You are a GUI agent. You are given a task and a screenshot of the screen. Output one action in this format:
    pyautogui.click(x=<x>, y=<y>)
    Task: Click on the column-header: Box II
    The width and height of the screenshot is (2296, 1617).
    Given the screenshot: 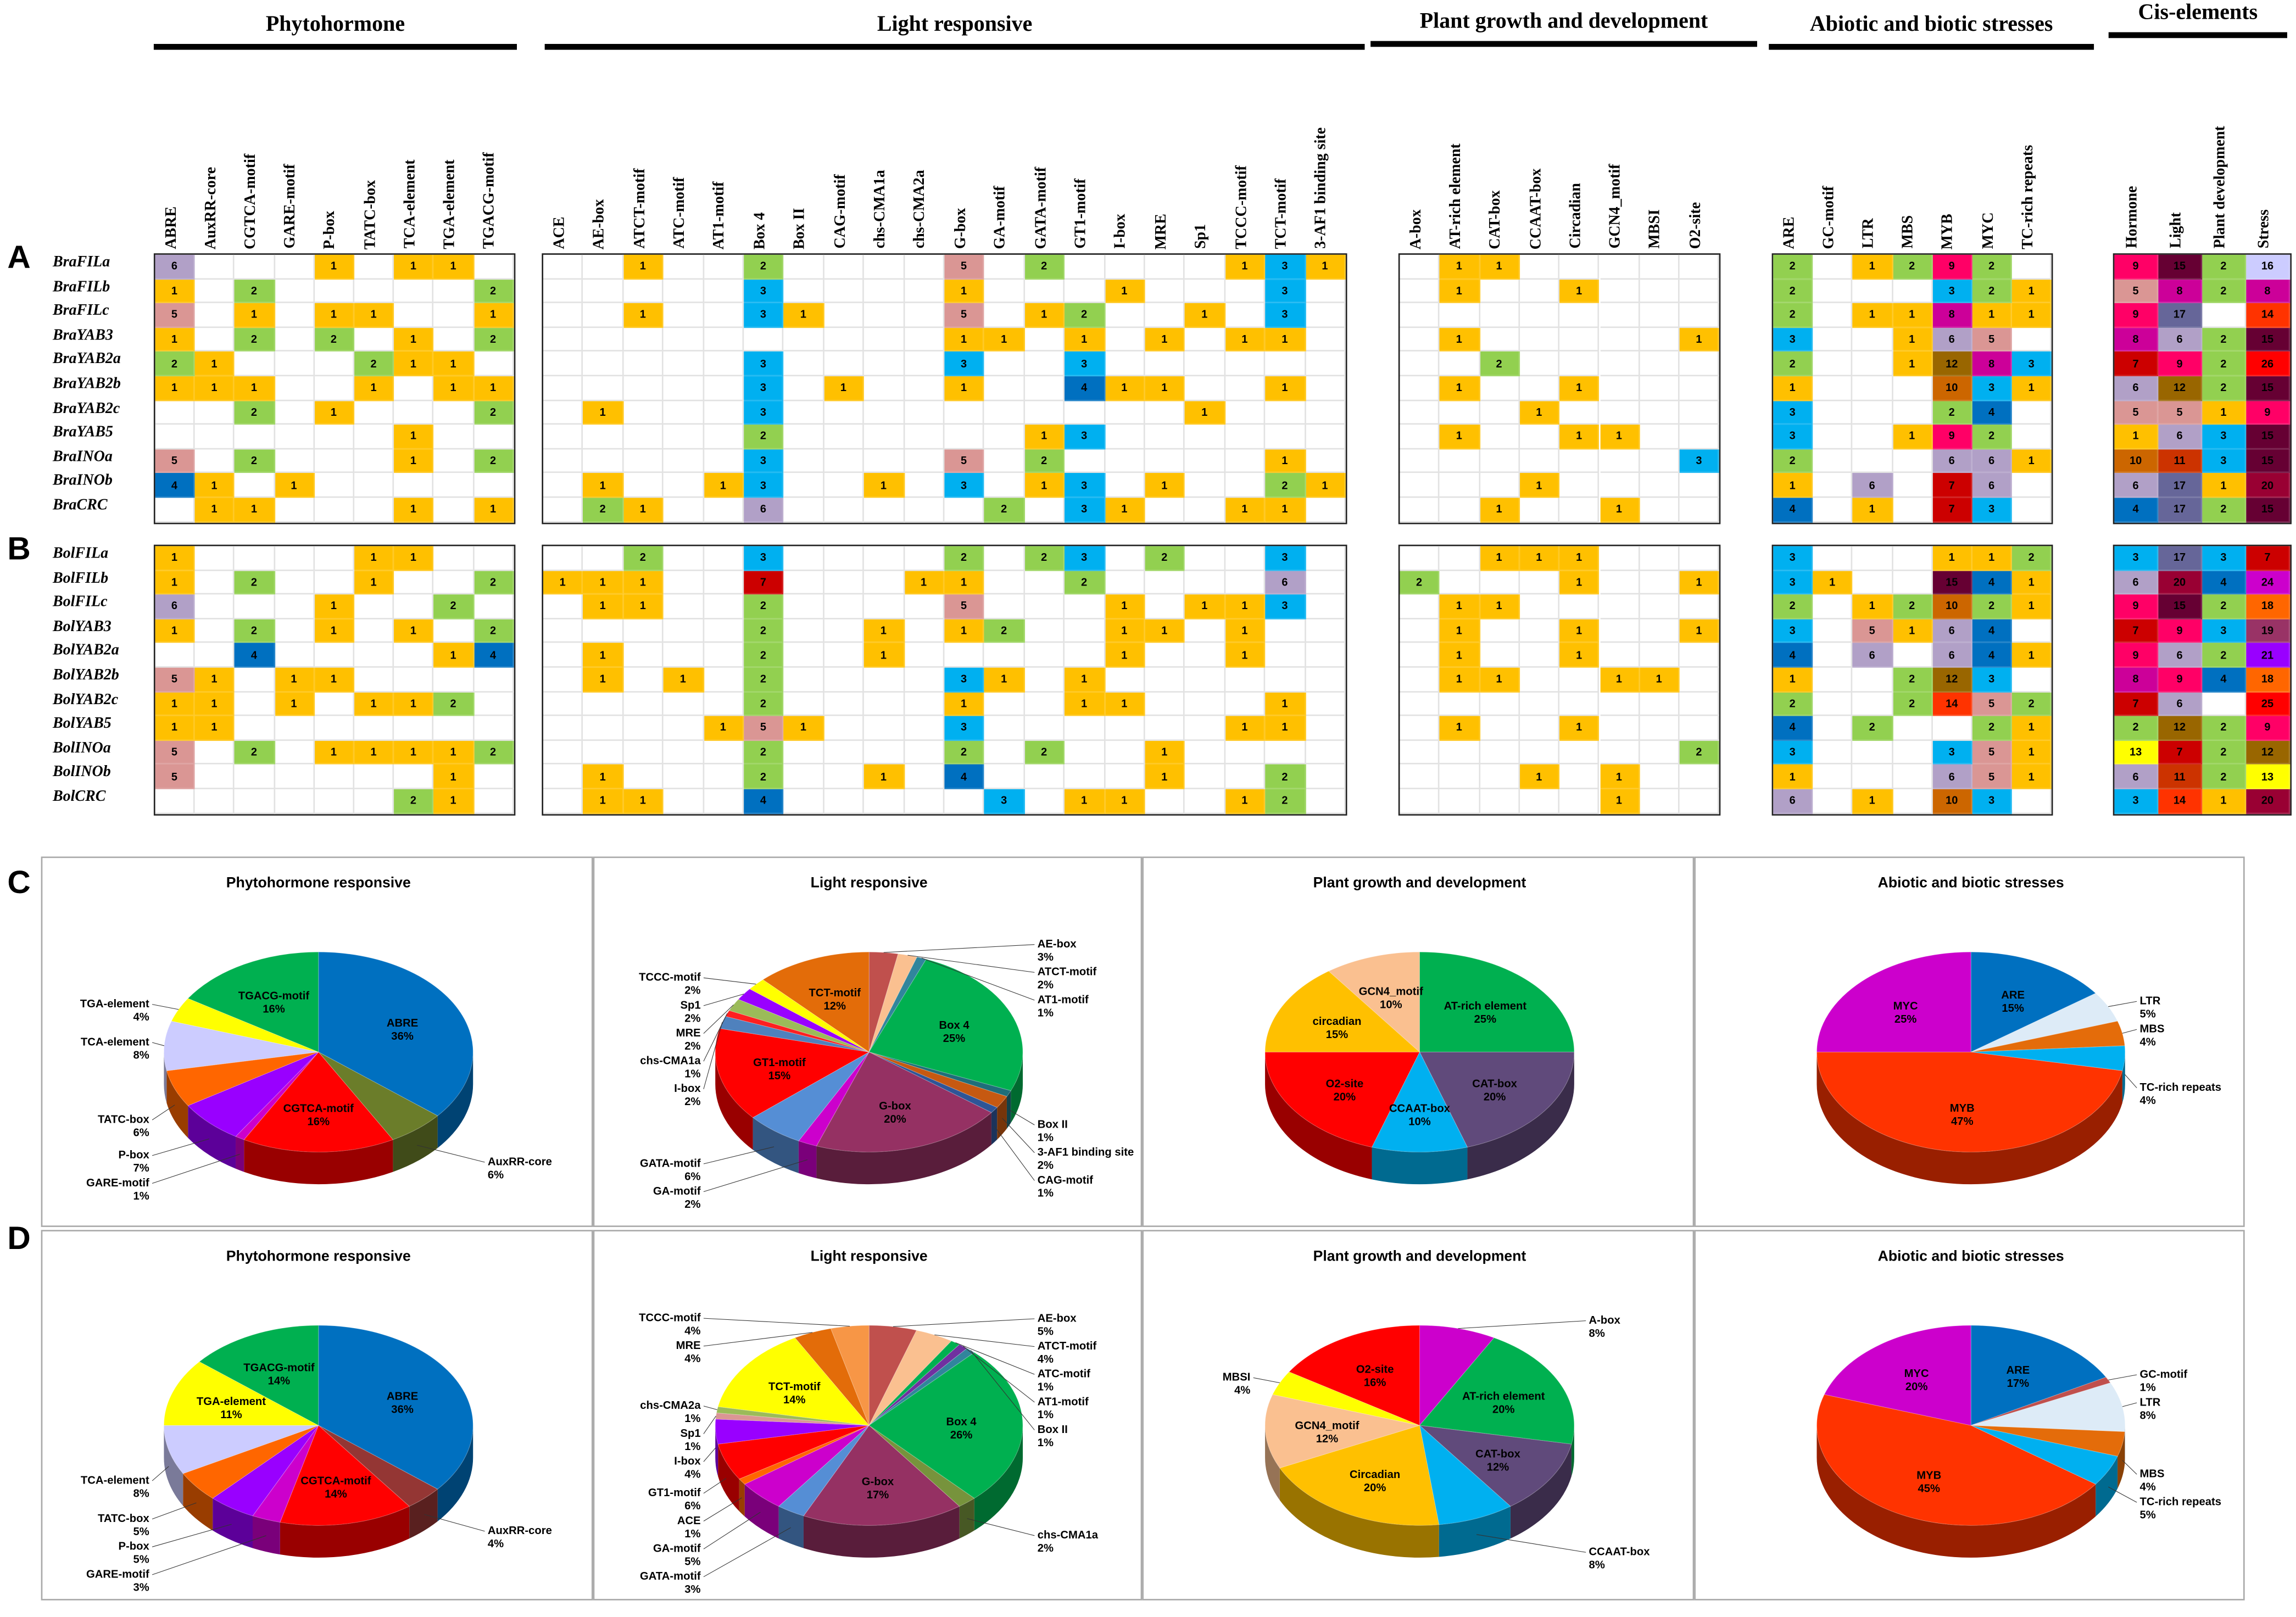 What is the action you would take?
    pyautogui.click(x=800, y=228)
    